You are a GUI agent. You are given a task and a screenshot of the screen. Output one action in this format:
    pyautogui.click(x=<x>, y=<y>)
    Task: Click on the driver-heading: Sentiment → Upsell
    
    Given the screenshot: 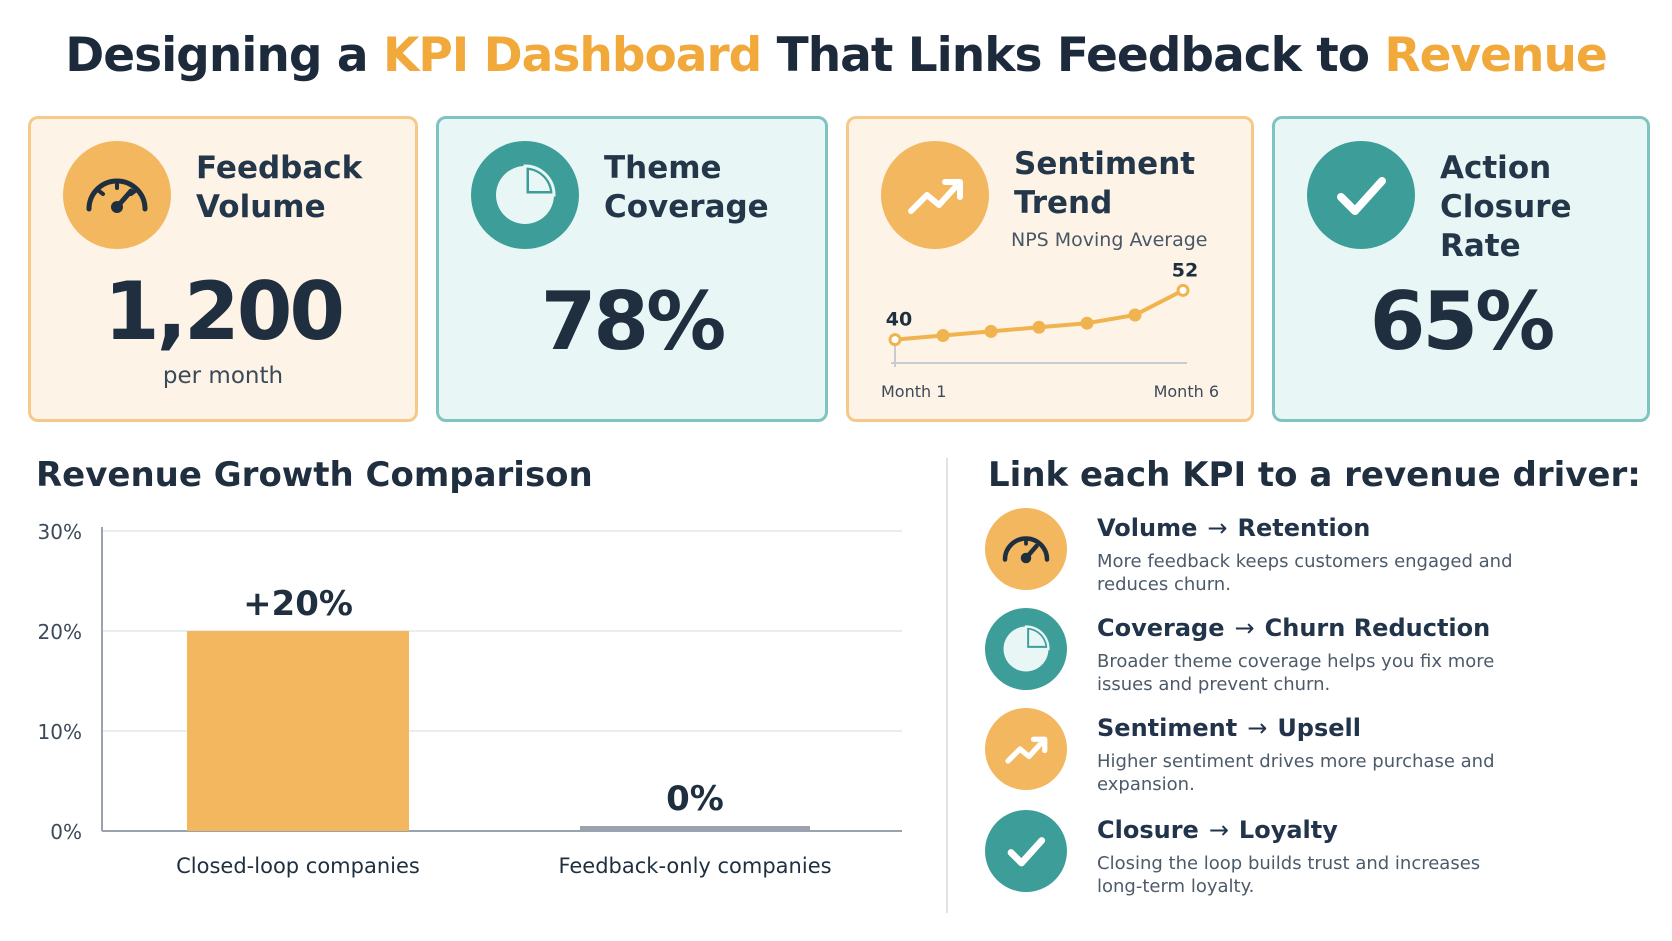 What is the action you would take?
    pyautogui.click(x=1229, y=728)
    